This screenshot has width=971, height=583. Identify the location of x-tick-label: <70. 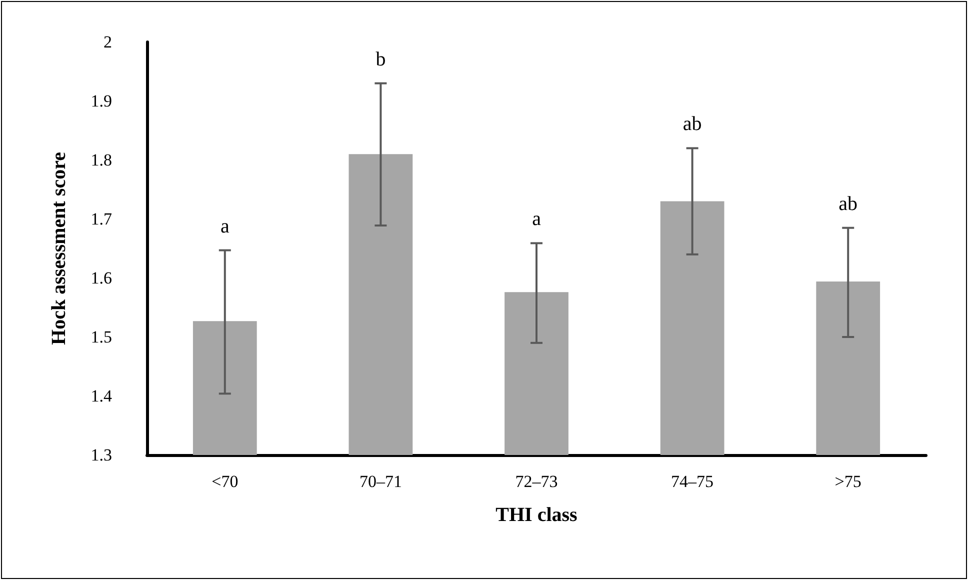
(225, 481).